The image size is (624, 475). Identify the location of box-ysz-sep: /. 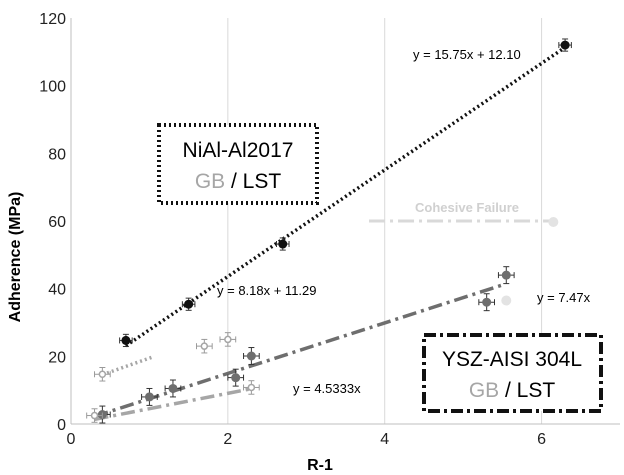
(508, 390).